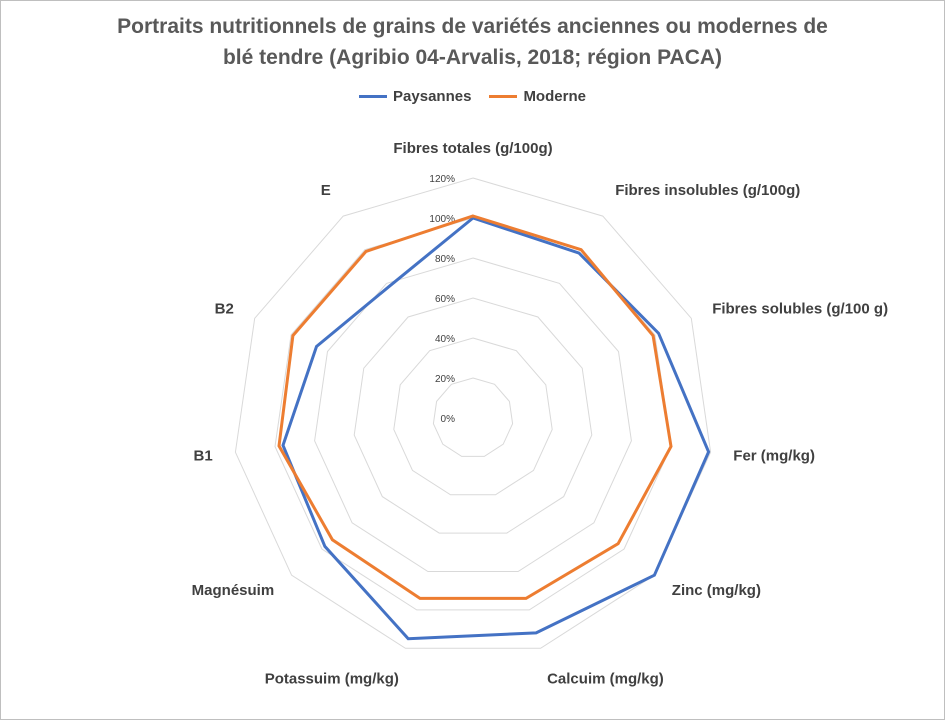  Describe the element at coordinates (605, 678) in the screenshot. I see `axis-label: Calcuim (mg/kg)` at that location.